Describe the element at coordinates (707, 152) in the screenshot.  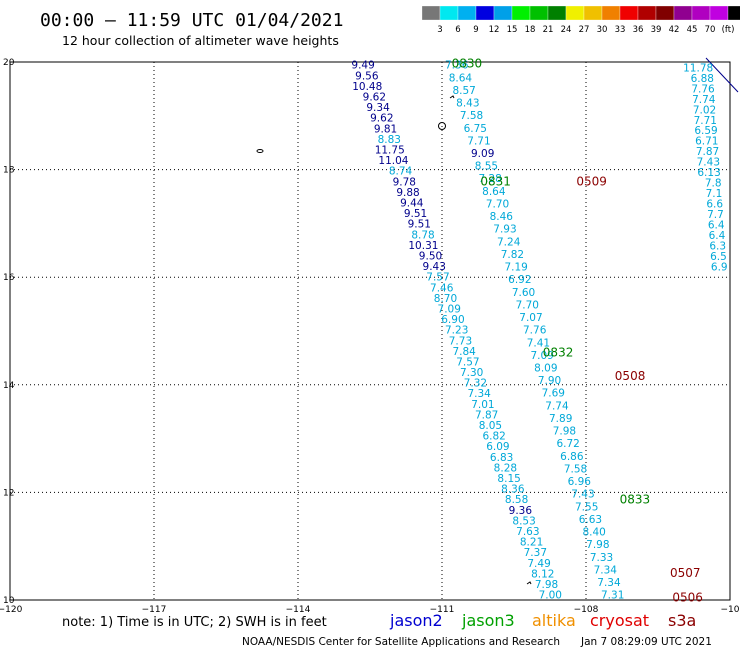
I see `swh-value-edge-track: 7.87` at that location.